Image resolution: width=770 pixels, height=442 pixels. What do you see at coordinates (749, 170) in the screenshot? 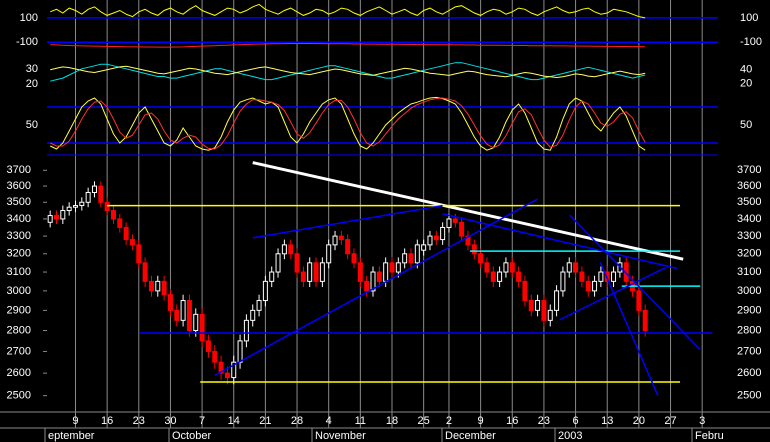
I see `y-tick-label-right: 3700` at bounding box center [749, 170].